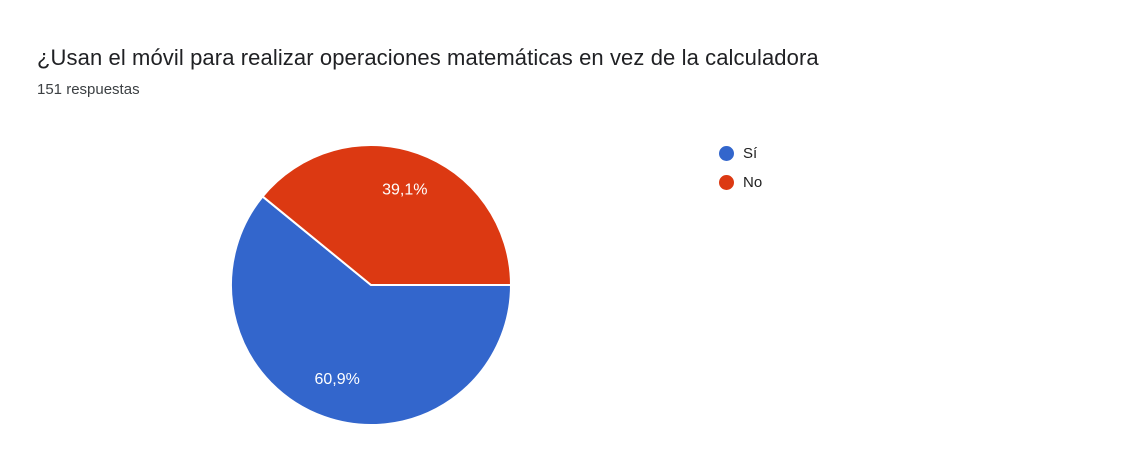 The image size is (1131, 476). Describe the element at coordinates (753, 182) in the screenshot. I see `legend-label: No` at that location.